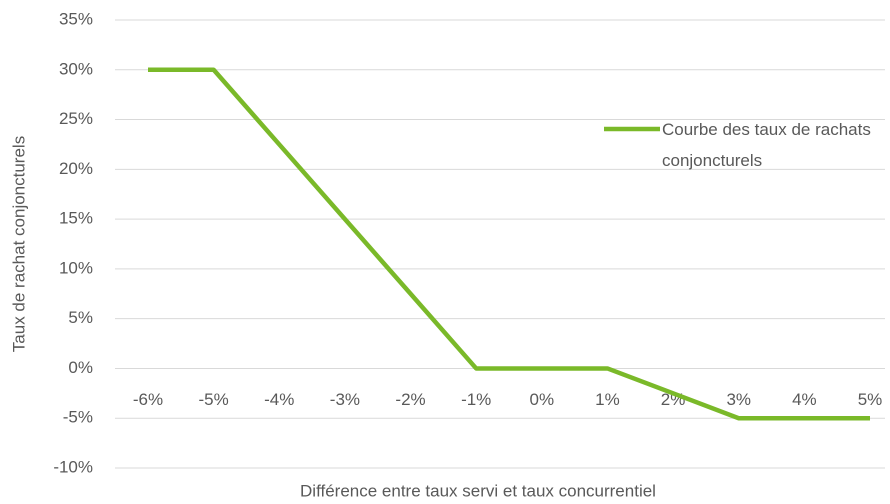 The width and height of the screenshot is (890, 504). What do you see at coordinates (148, 399) in the screenshot?
I see `x-tick-label: -6%` at bounding box center [148, 399].